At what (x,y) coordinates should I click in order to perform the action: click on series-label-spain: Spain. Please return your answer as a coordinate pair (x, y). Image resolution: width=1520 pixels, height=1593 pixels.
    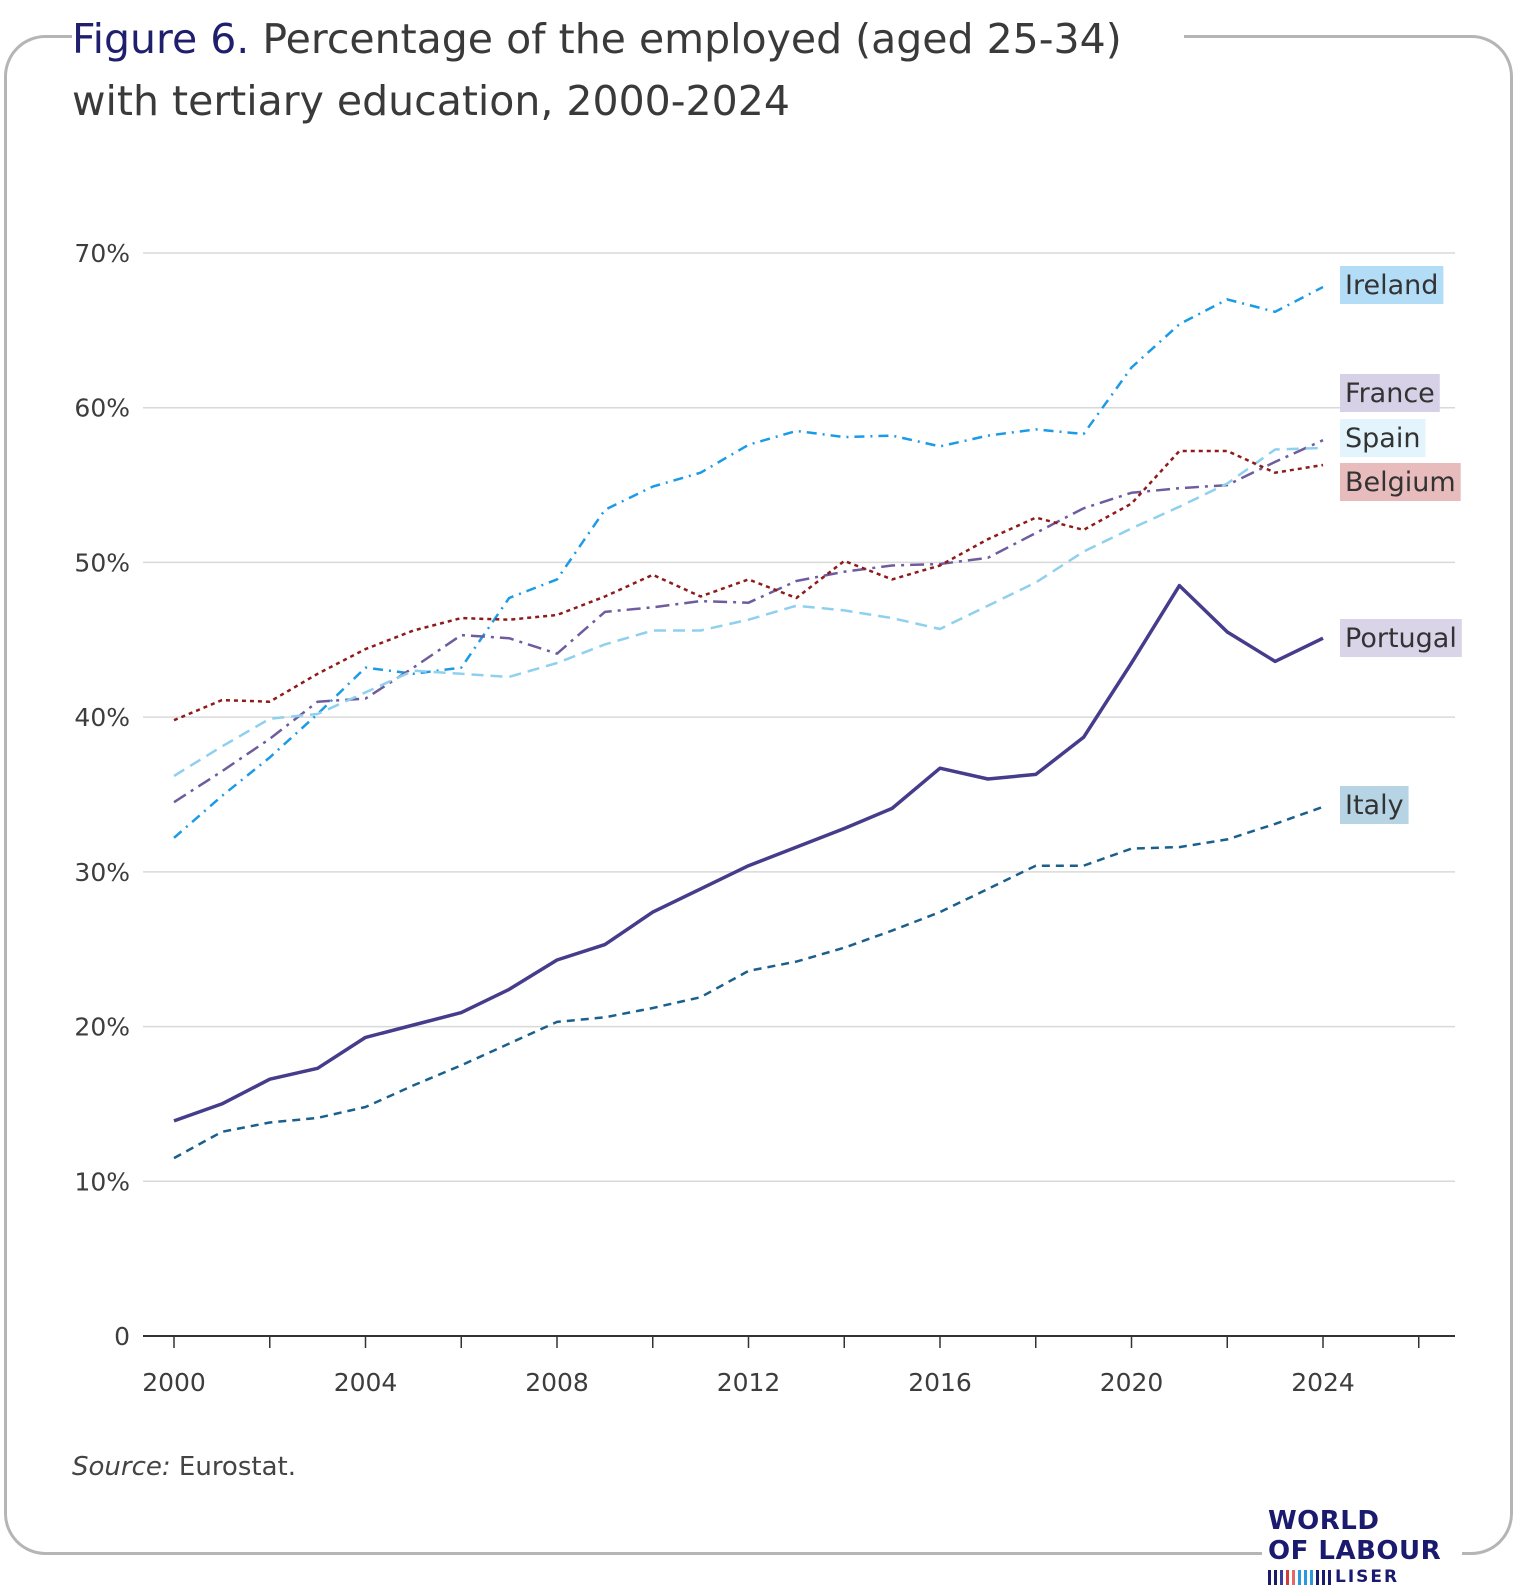
    Looking at the image, I should click on (1383, 438).